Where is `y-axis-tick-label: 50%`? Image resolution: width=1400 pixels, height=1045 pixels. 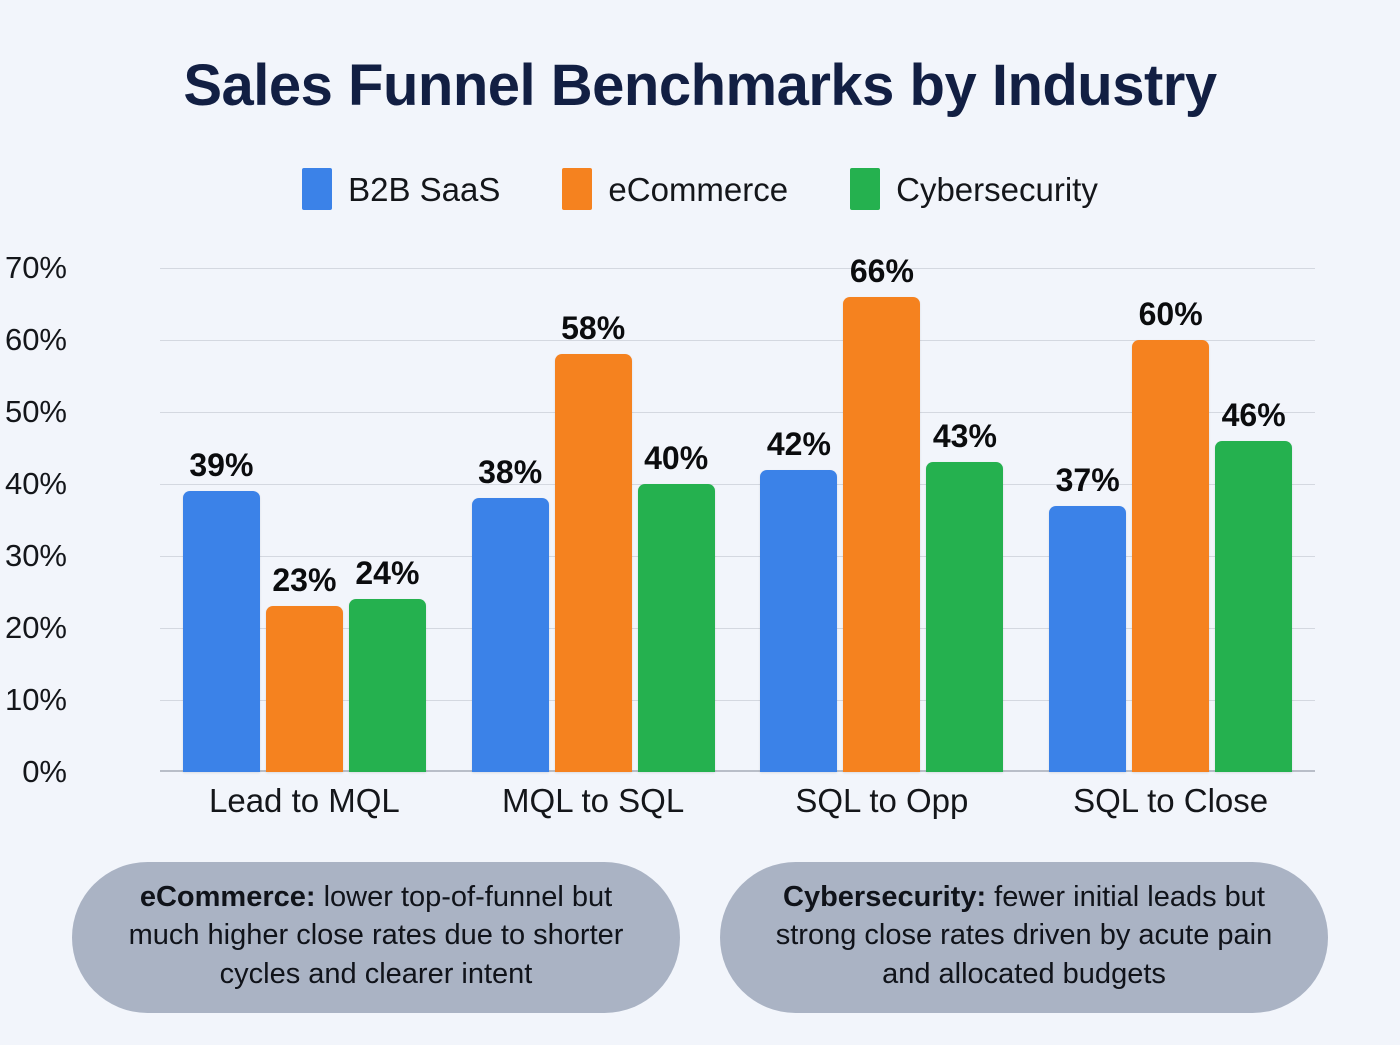
y-axis-tick-label: 50% is located at coordinates (35, 411).